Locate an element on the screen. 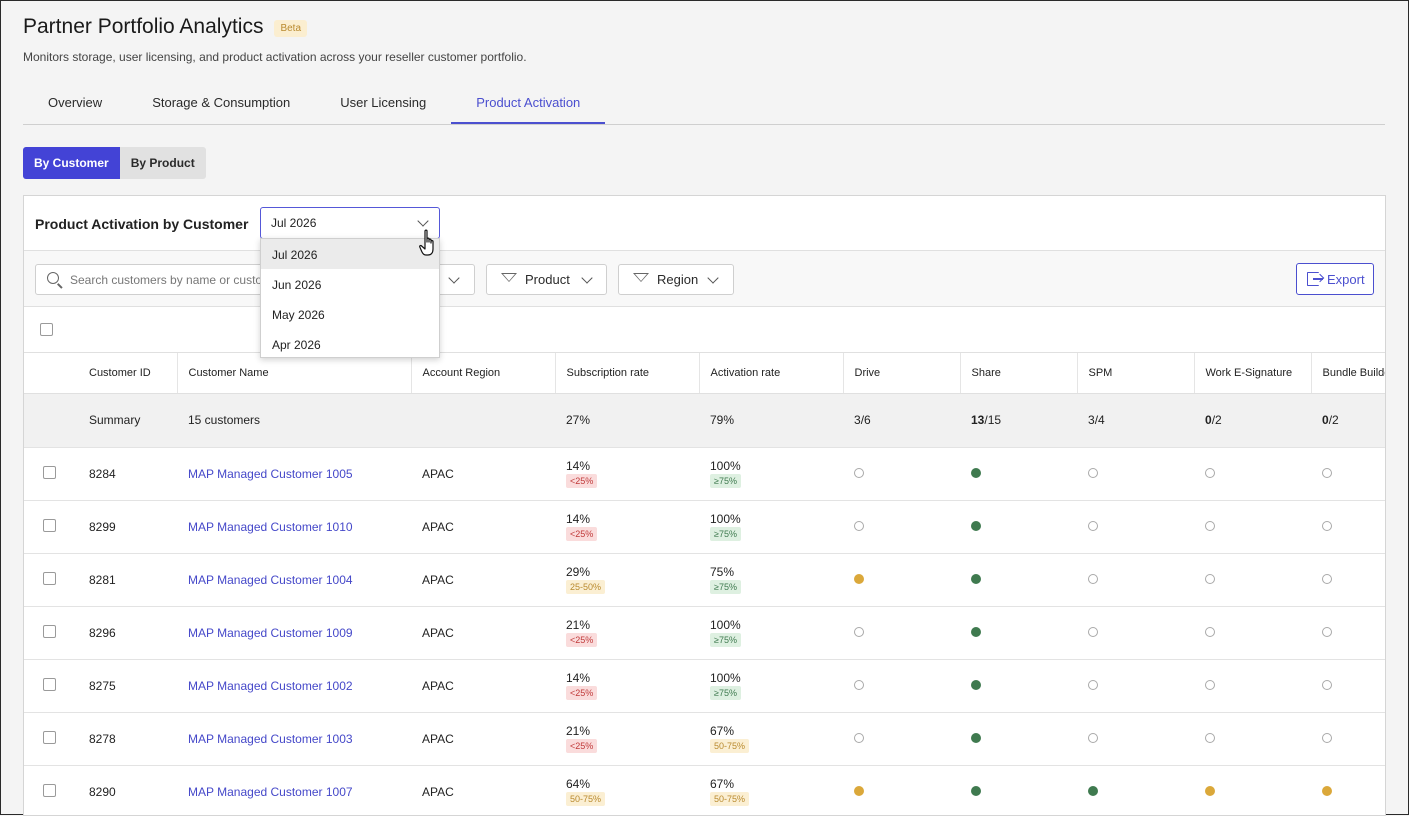 This screenshot has width=1409, height=816. customer-name-link: MAP Managed Customer 1007 is located at coordinates (294, 790).